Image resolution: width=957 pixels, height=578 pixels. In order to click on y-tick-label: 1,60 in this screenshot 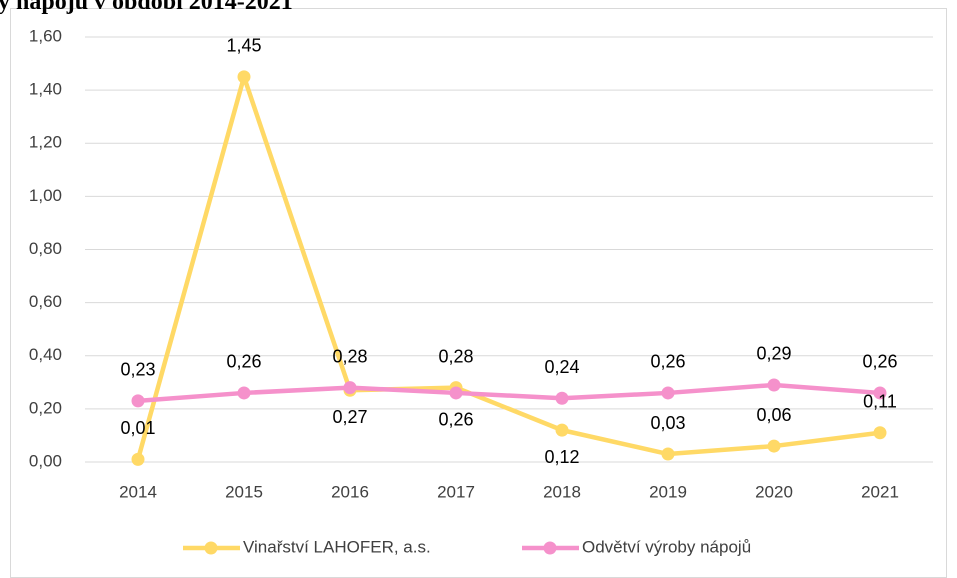, I will do `click(45, 35)`.